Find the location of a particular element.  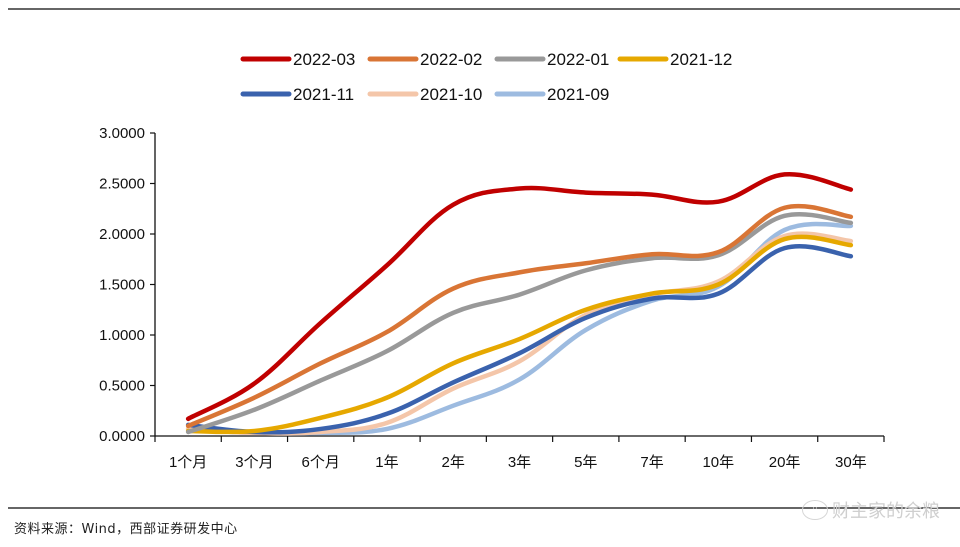

legend-item: 2021-10 is located at coordinates (424, 94).